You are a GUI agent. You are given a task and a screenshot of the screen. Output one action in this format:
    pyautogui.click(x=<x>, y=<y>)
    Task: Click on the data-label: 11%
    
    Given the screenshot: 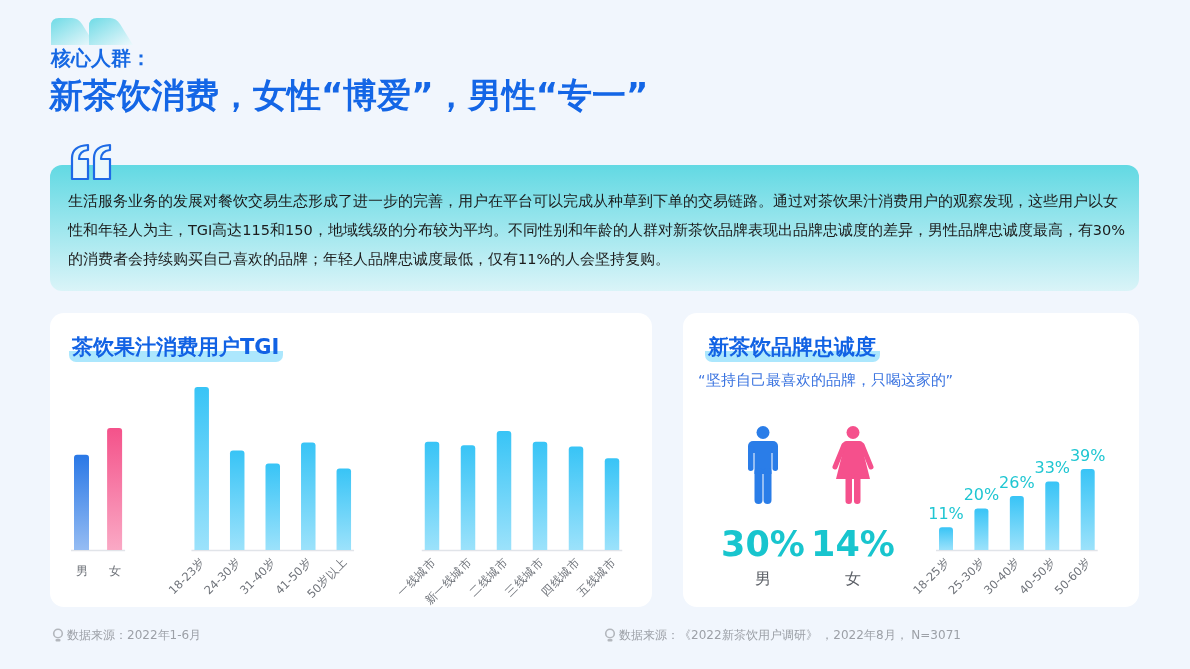 What is the action you would take?
    pyautogui.click(x=946, y=514)
    